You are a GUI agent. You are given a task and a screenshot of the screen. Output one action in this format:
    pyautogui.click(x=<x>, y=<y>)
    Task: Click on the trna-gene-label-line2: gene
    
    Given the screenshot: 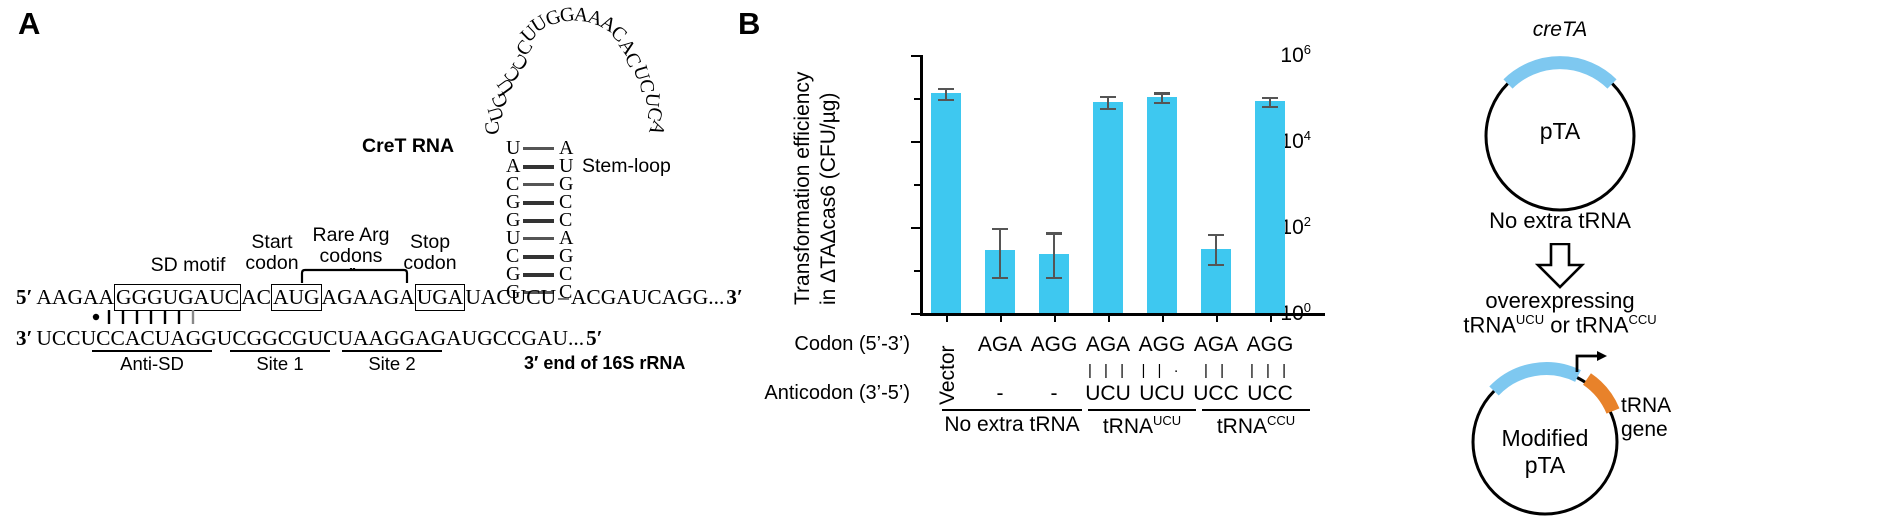 What is the action you would take?
    pyautogui.click(x=1644, y=429)
    